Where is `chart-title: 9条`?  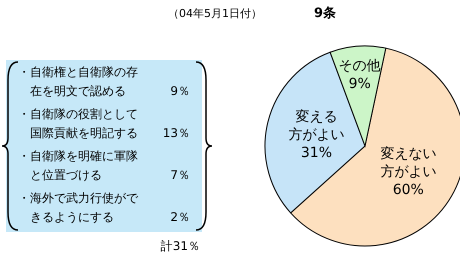 chart-title: 9条 is located at coordinates (325, 13).